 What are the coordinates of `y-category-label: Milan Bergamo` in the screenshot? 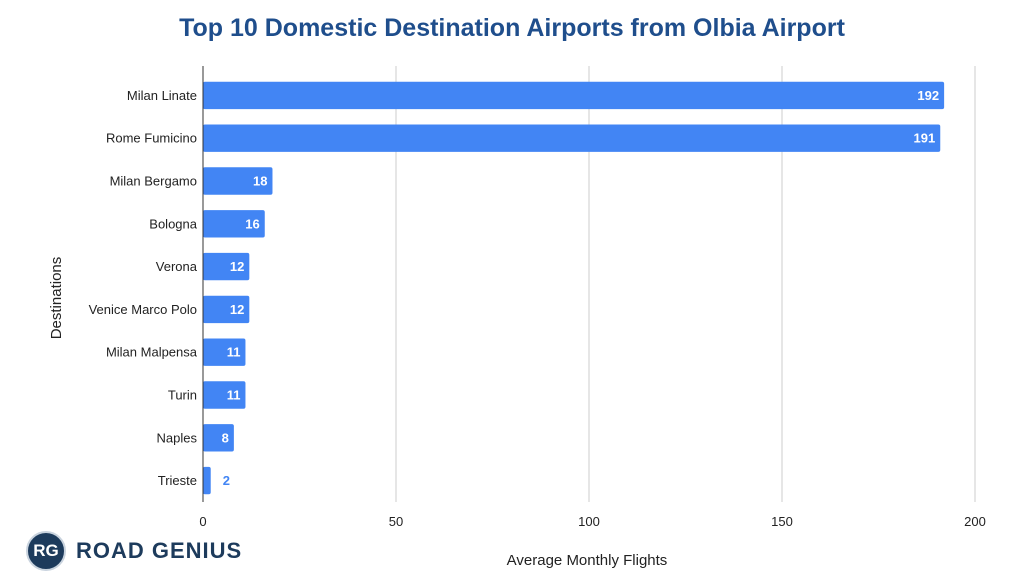 It's located at (153, 181).